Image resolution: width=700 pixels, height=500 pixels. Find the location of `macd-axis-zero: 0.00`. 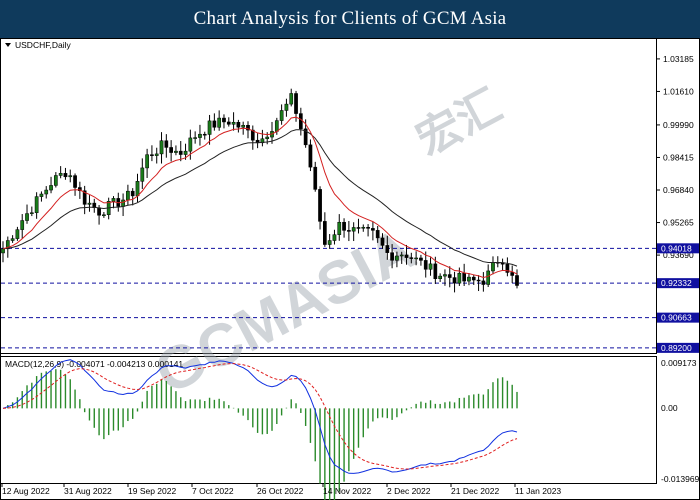

macd-axis-zero: 0.00 is located at coordinates (669, 408).